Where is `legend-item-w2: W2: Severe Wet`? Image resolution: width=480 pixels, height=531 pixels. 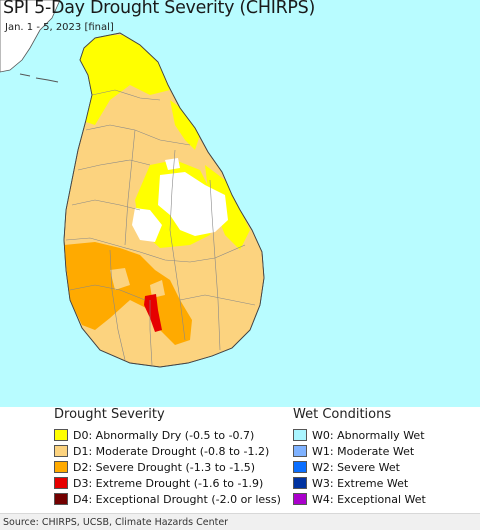 legend-item-w2: W2: Severe Wet is located at coordinates (359, 467).